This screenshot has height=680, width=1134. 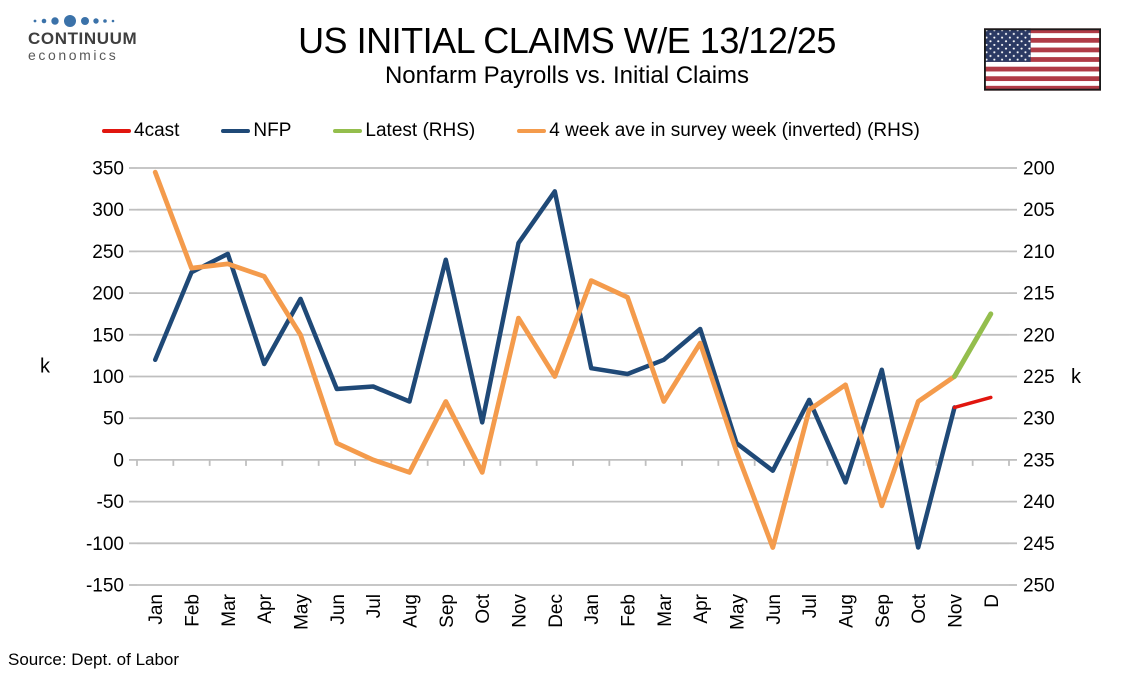 I want to click on right-axis-tick-label: 225, so click(x=1039, y=377).